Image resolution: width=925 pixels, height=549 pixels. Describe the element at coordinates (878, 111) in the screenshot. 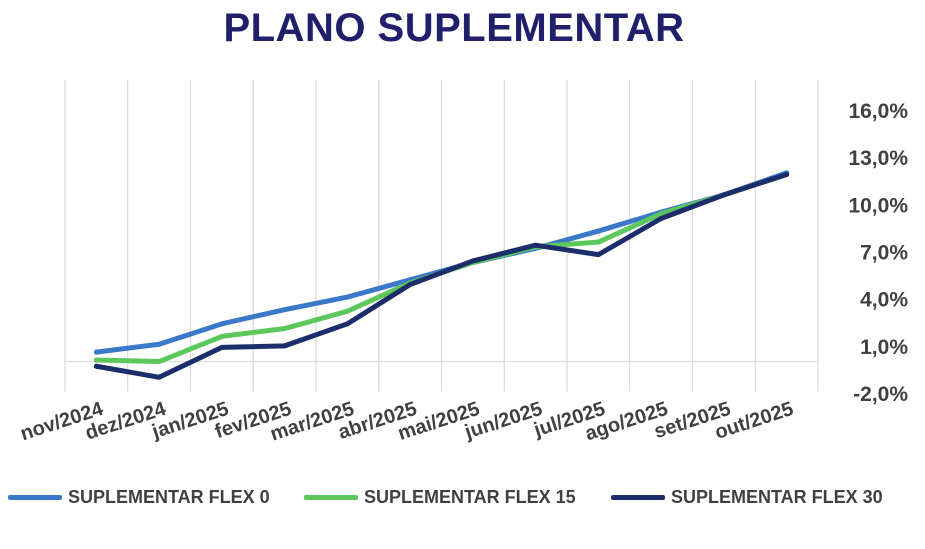

I see `y-tick-label: 16,0%` at that location.